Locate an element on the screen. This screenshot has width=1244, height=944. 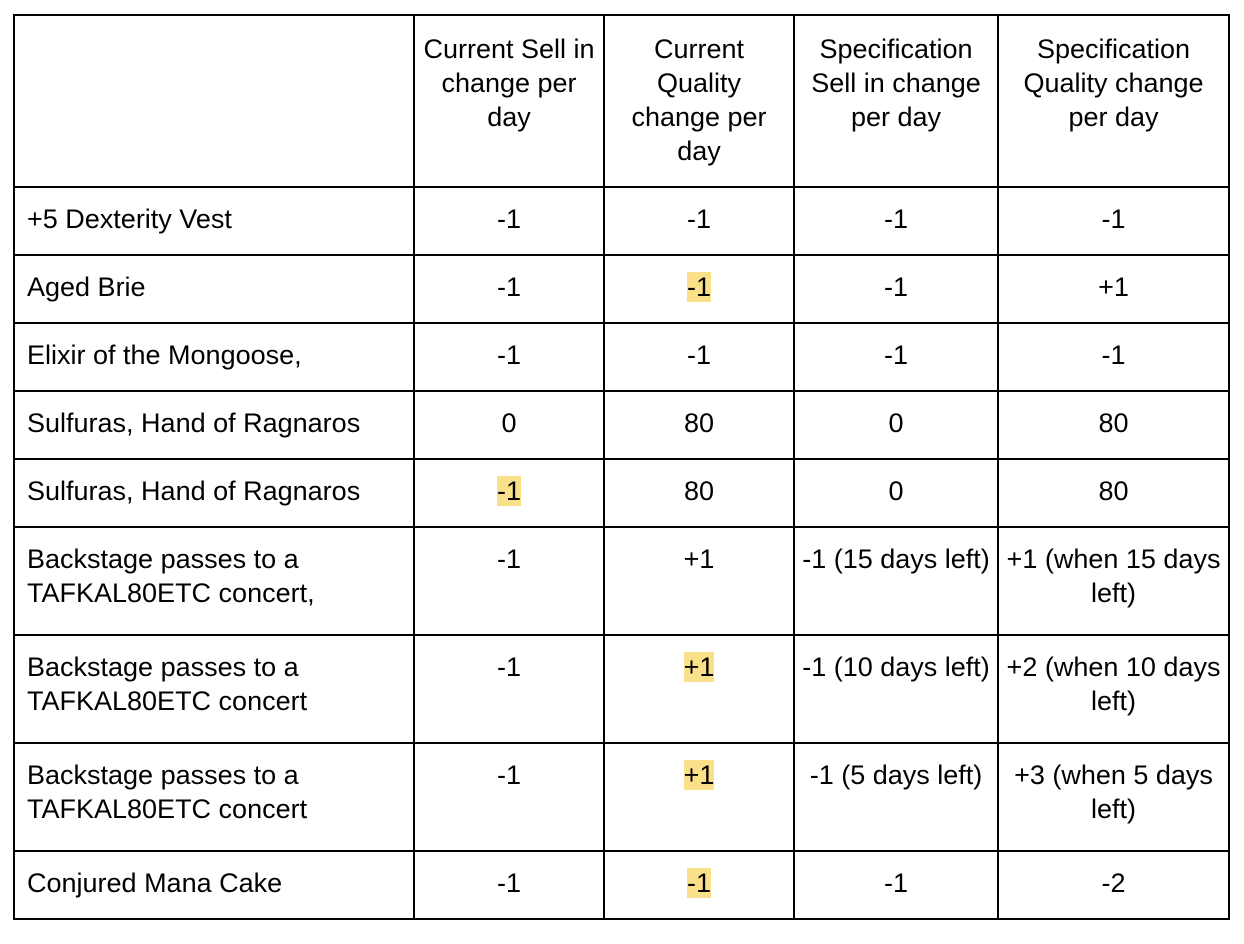
table-row: Elixir of the Mongoose, -1 -1 -1 -1 is located at coordinates (621, 357).